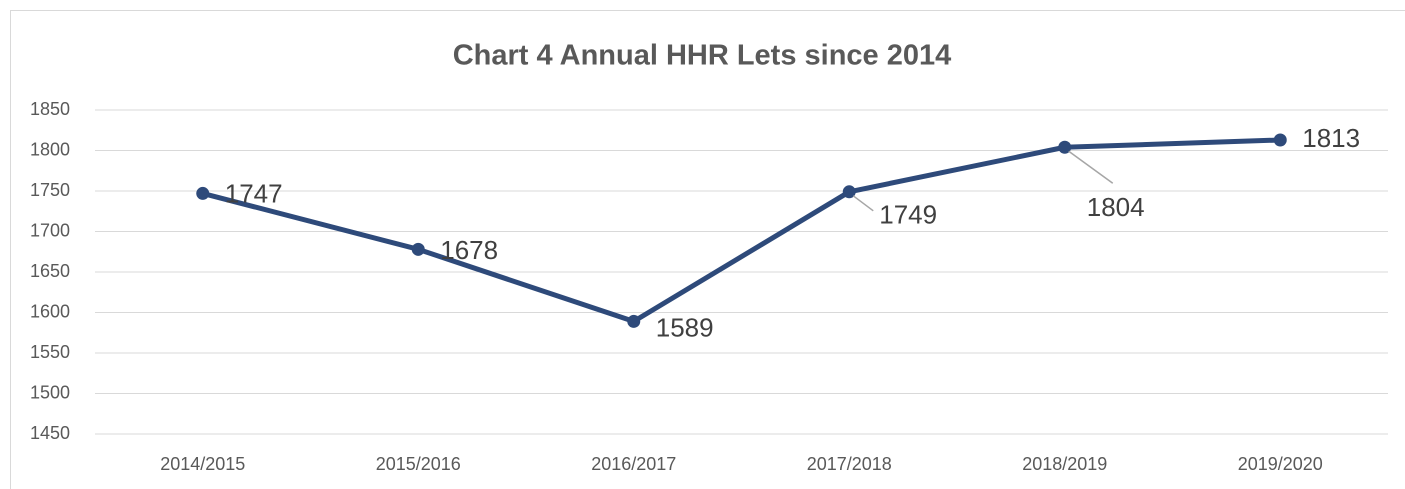 This screenshot has width=1405, height=489. Describe the element at coordinates (1116, 207) in the screenshot. I see `data-label: 1804` at that location.